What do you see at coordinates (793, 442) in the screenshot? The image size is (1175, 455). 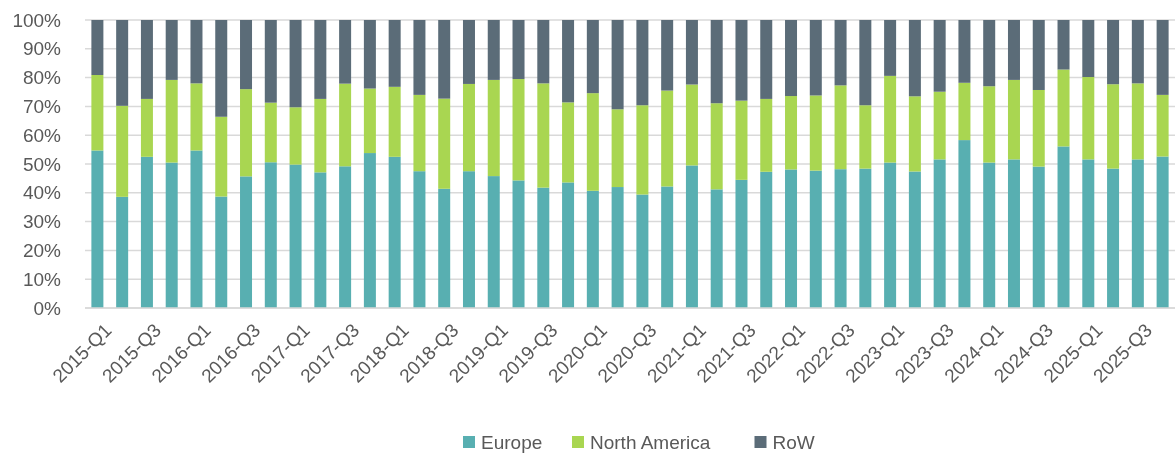 I see `legend-label: RoW` at bounding box center [793, 442].